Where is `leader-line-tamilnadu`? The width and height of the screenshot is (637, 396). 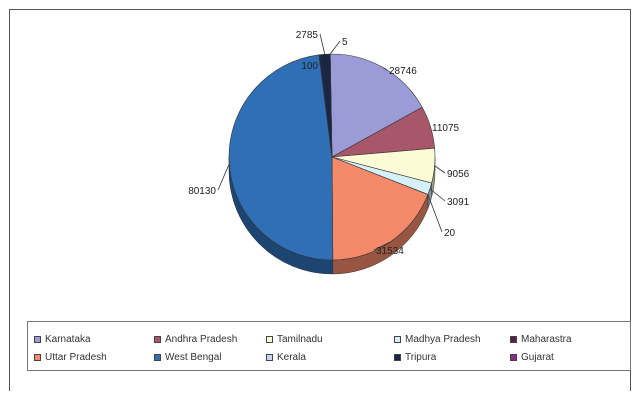 leader-line-tamilnadu is located at coordinates (440, 169).